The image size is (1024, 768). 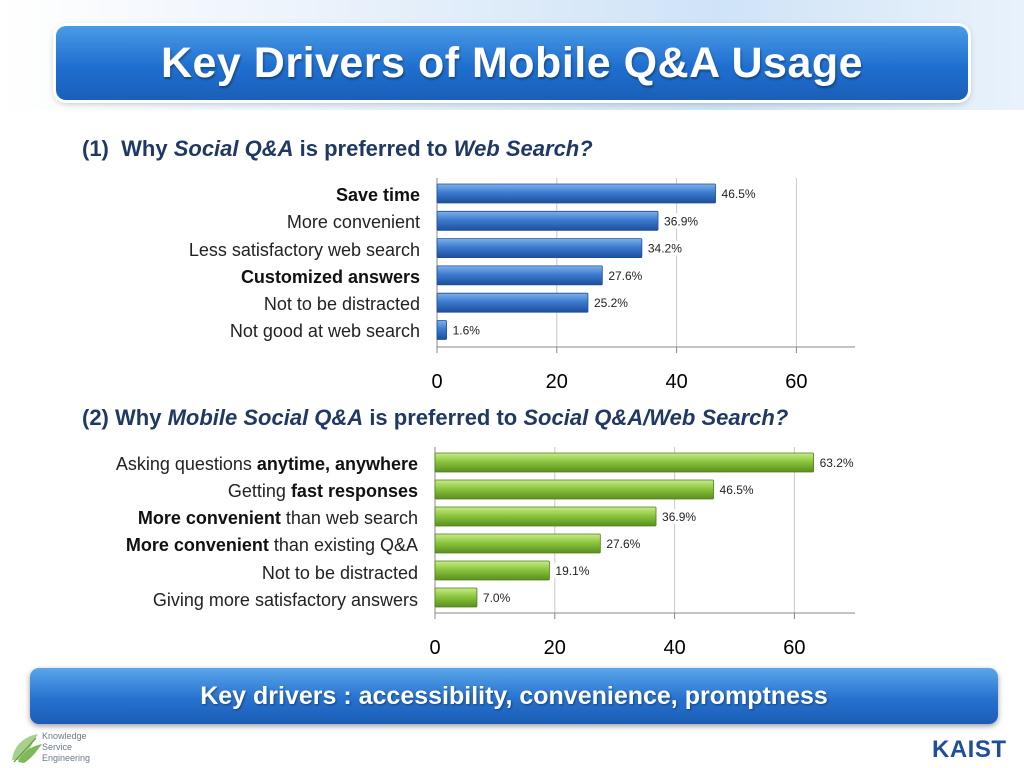 What do you see at coordinates (27, 748) in the screenshot?
I see `kse-leaf-logo-icon` at bounding box center [27, 748].